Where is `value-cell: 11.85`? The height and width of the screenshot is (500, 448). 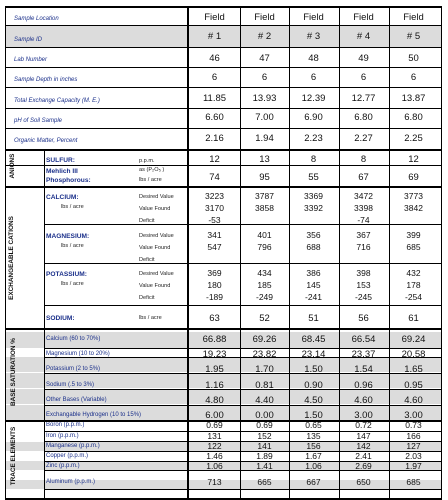 value-cell: 11.85 is located at coordinates (214, 98).